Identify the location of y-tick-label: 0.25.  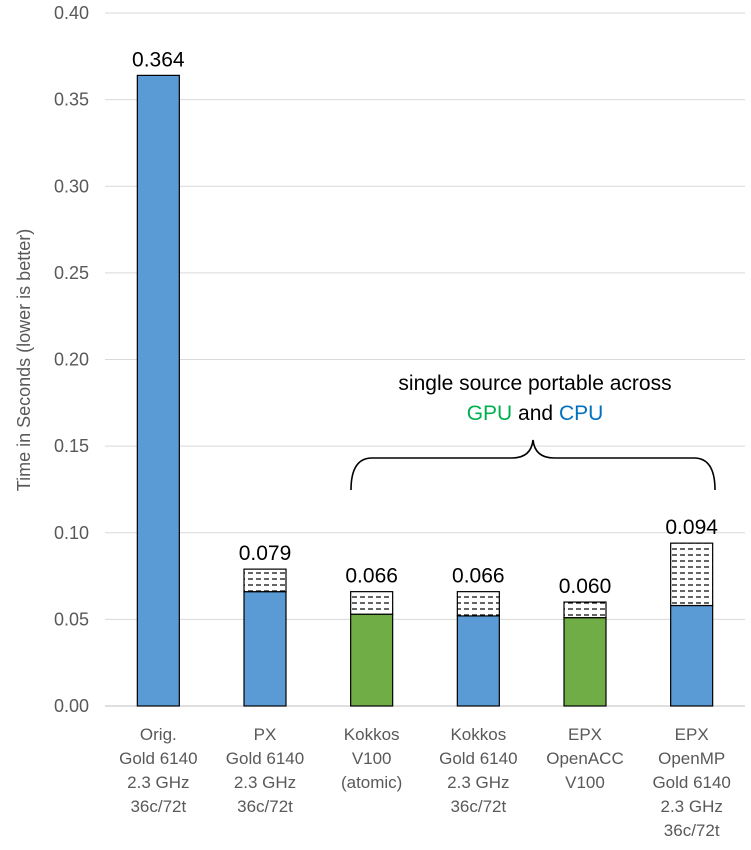
(71, 273).